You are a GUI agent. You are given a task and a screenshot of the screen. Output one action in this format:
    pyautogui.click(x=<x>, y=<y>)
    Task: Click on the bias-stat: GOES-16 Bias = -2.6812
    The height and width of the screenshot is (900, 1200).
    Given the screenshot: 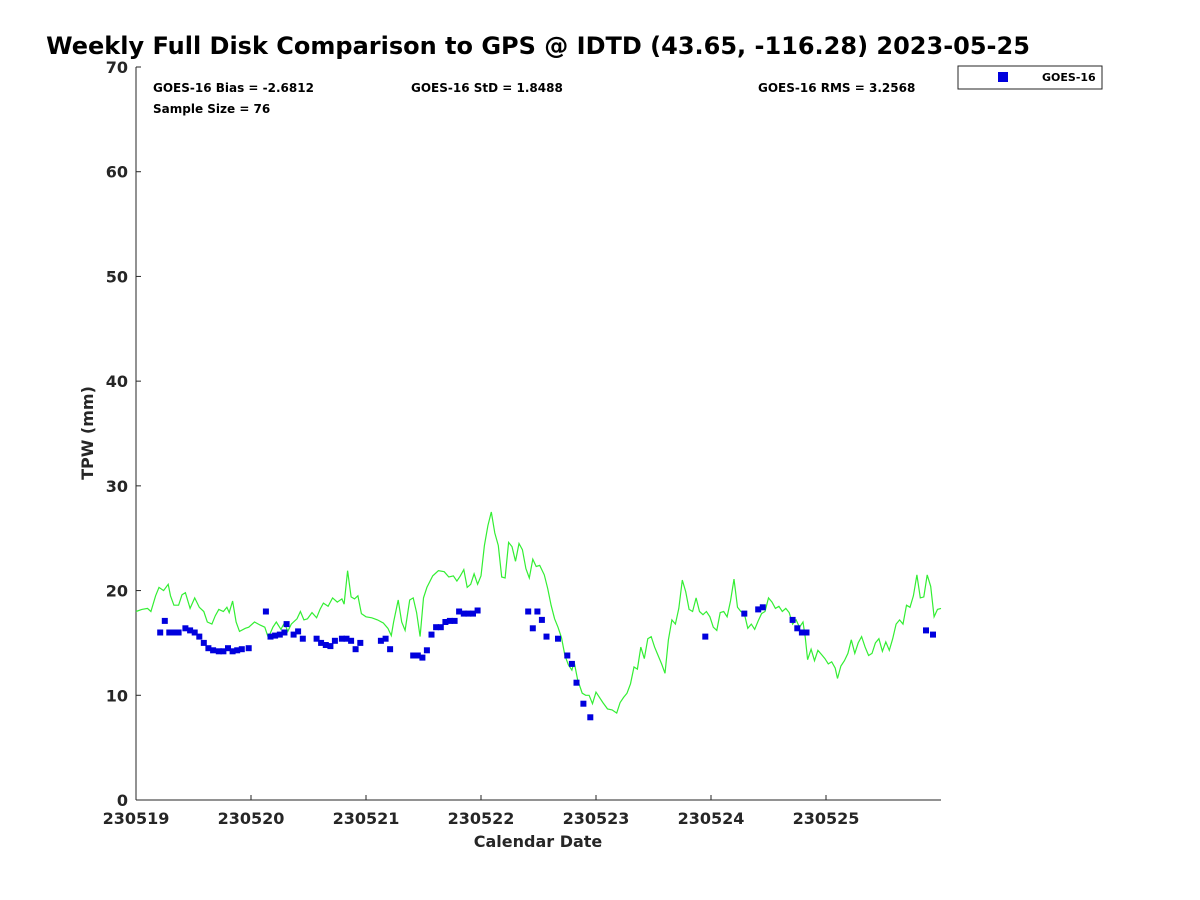 What is the action you would take?
    pyautogui.click(x=233, y=88)
    